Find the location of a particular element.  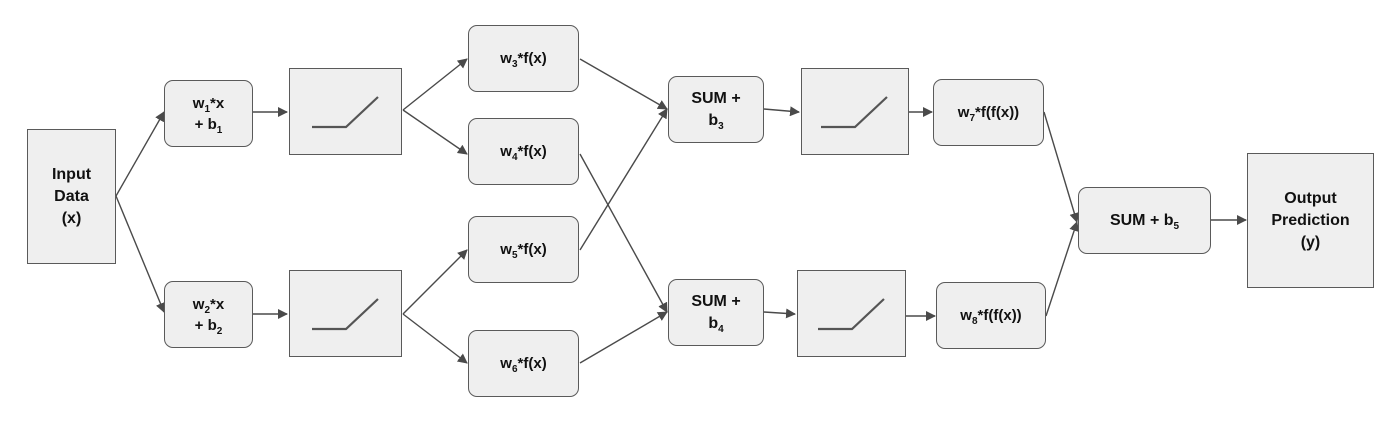

input-line1: Input is located at coordinates (71, 174).